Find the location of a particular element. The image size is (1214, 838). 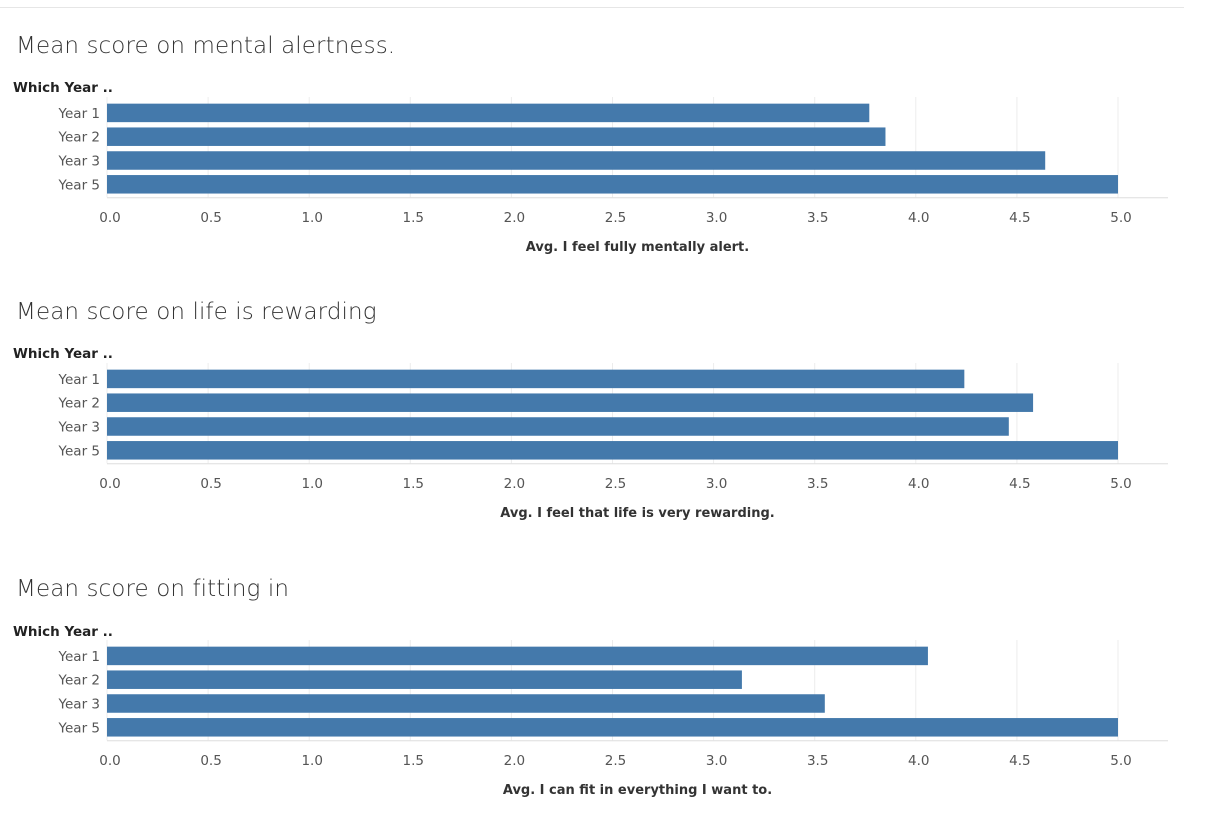

x-axis-title: Avg. I can fit in everything I want to. is located at coordinates (637, 790).